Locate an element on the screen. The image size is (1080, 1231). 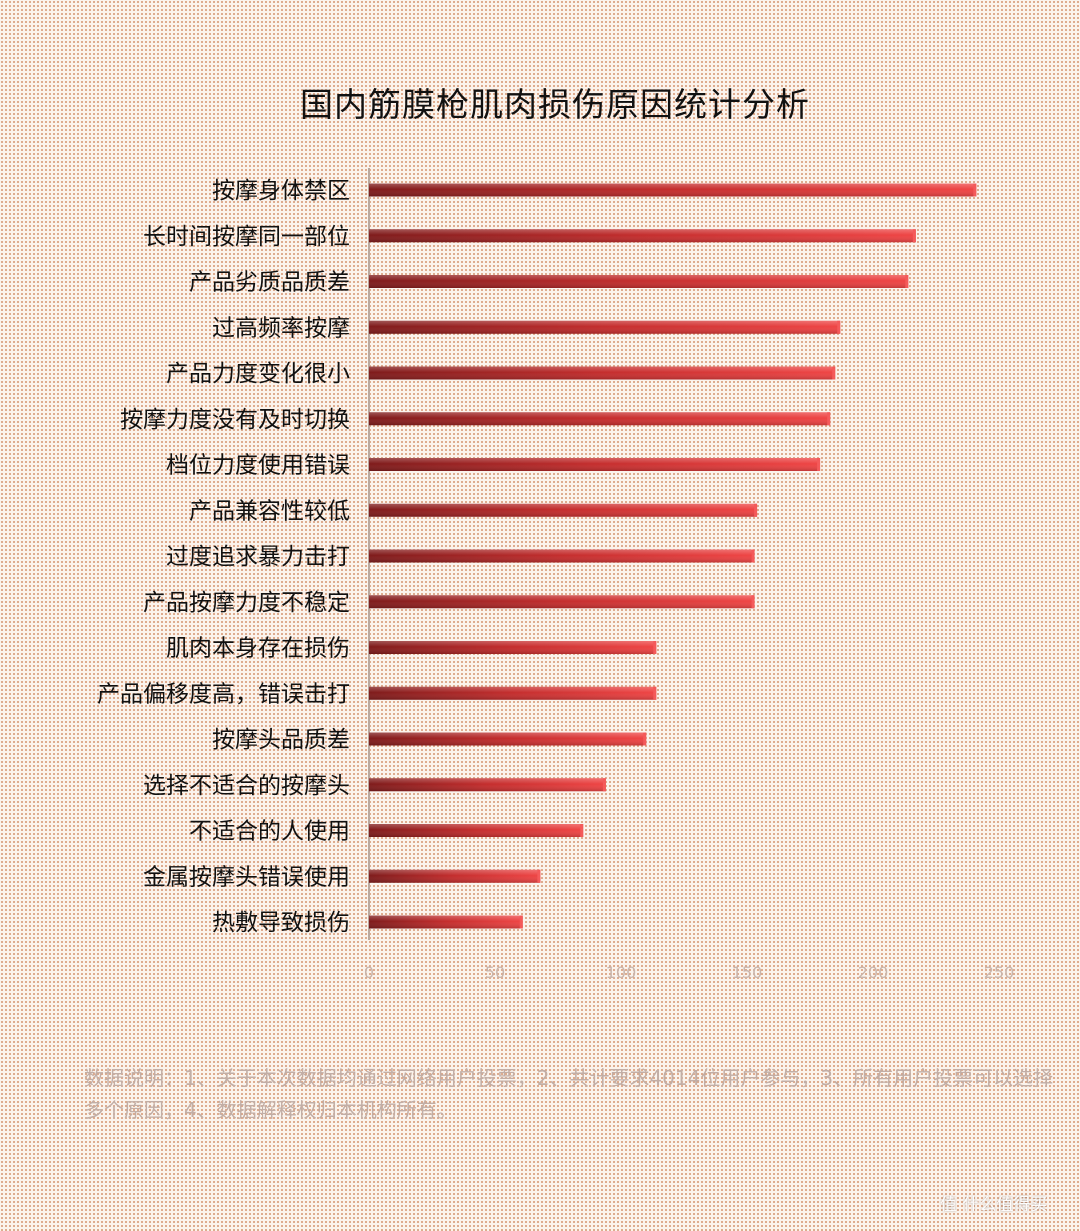
category-label: 产品按摩力度不稳定 is located at coordinates (246, 603).